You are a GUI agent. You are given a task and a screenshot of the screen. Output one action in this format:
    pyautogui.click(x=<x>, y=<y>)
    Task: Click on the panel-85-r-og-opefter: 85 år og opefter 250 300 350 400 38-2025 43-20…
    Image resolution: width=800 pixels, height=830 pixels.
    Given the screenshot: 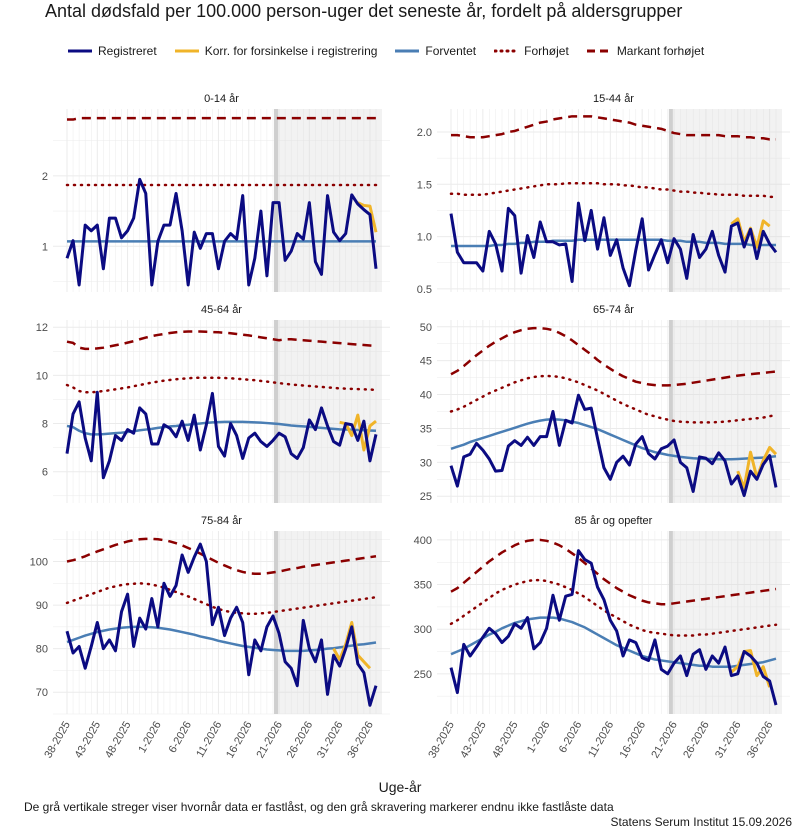 What is the action you would take?
    pyautogui.click(x=602, y=637)
    